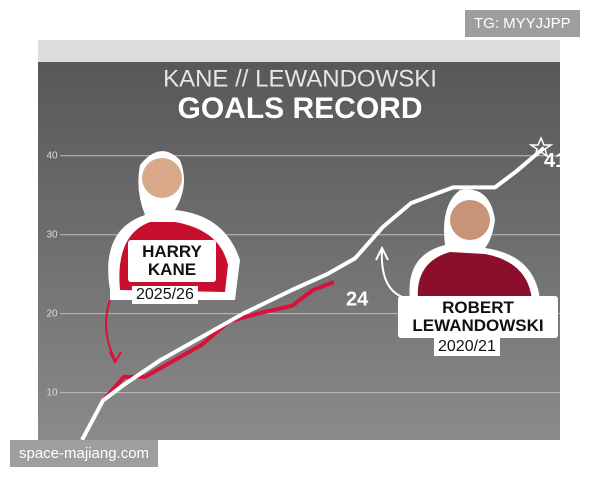 This screenshot has height=480, width=600. What do you see at coordinates (110, 330) in the screenshot?
I see `kane-arrow` at bounding box center [110, 330].